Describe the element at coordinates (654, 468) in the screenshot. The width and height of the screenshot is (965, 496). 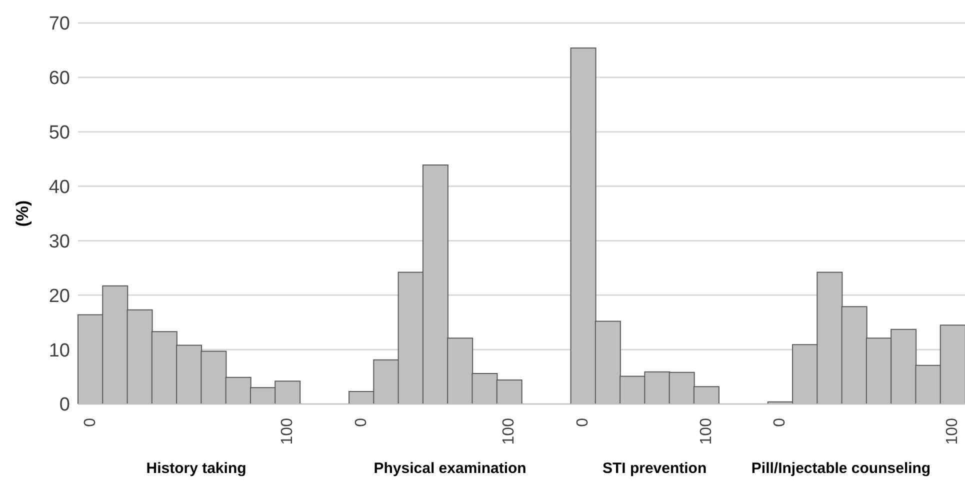
I see `text: STI prevention` at that location.